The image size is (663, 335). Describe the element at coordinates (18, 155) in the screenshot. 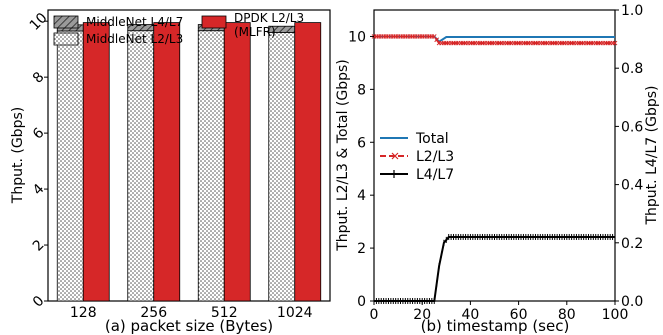

I see `bar-y-axis-label: Thput. (Gbps)` at that location.